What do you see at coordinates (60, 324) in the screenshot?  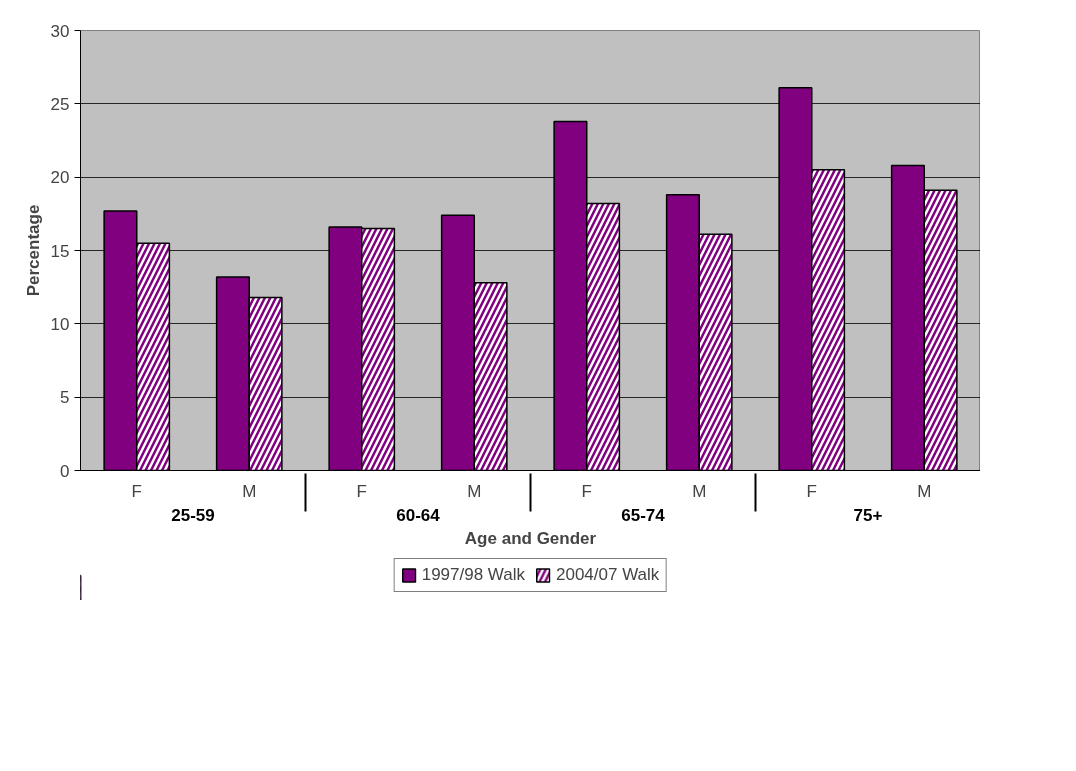 I see `y-tick-label: 10` at bounding box center [60, 324].